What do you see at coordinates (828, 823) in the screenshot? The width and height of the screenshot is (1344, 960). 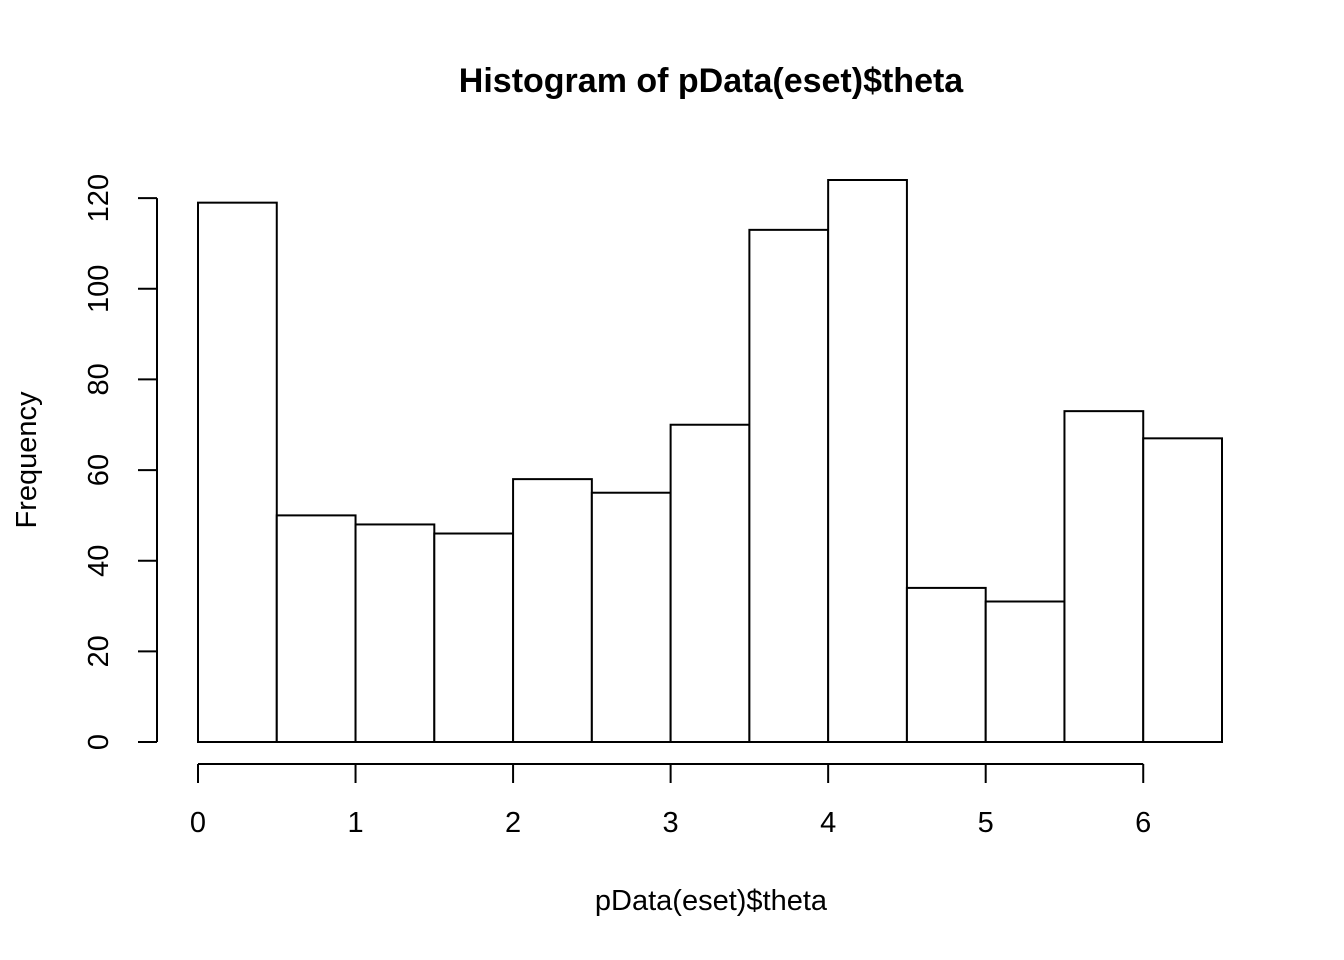 I see `x-tick-label-4: 4` at bounding box center [828, 823].